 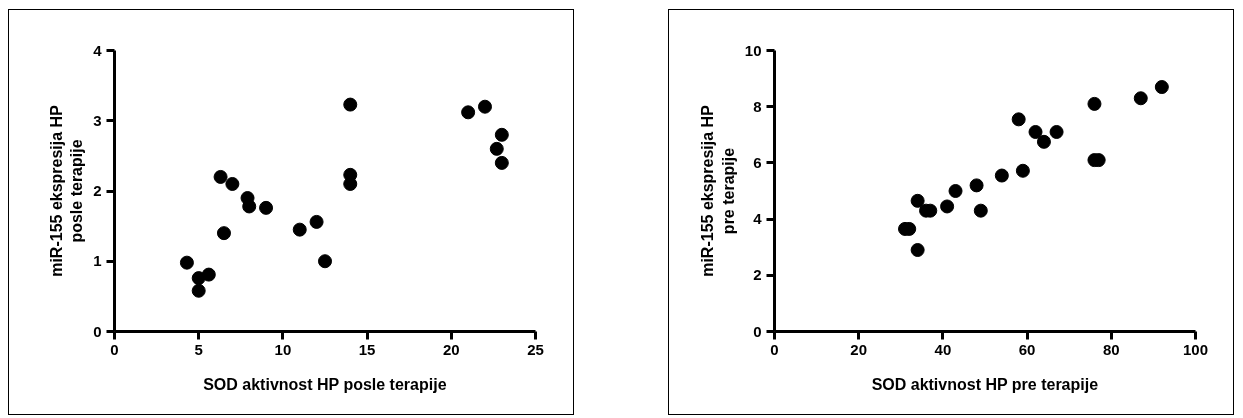 What do you see at coordinates (757, 106) in the screenshot?
I see `y-tick-label: 8` at bounding box center [757, 106].